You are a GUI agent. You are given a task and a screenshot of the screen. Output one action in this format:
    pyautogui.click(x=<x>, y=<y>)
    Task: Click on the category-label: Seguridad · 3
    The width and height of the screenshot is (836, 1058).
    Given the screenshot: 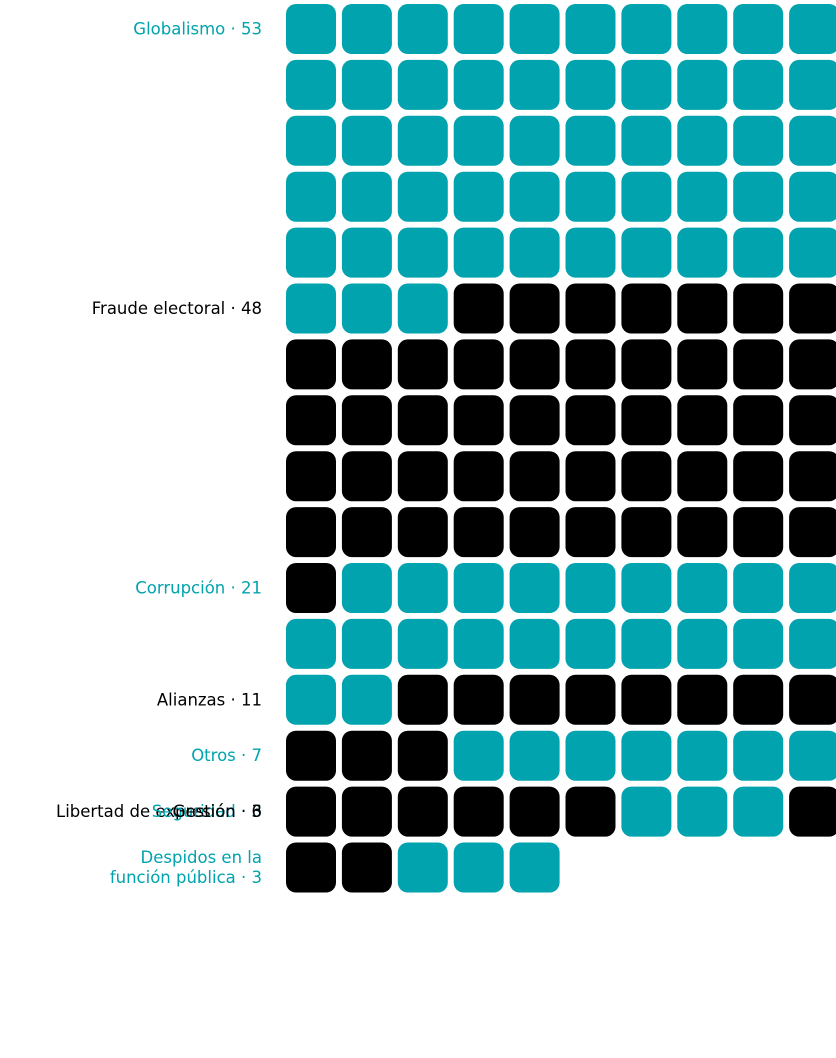 What is the action you would take?
    pyautogui.click(x=207, y=811)
    